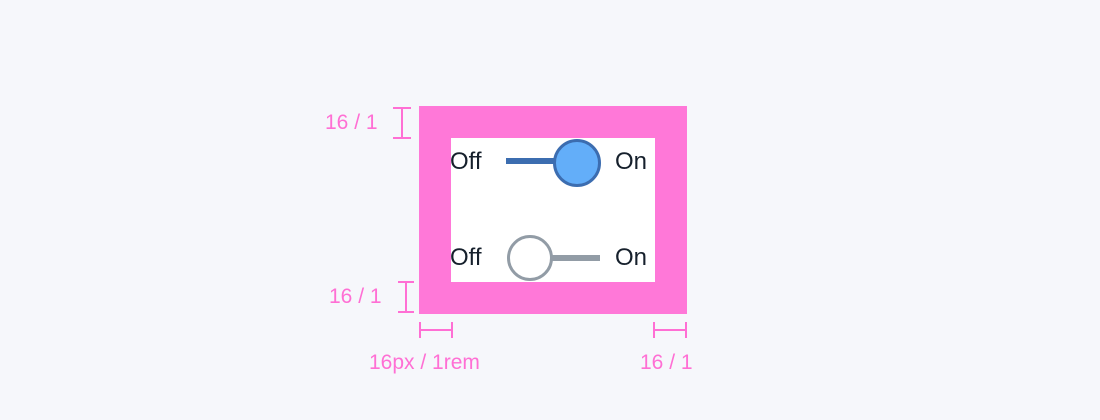 This screenshot has height=420, width=1100. What do you see at coordinates (406, 297) in the screenshot?
I see `bottom-padding-marker` at bounding box center [406, 297].